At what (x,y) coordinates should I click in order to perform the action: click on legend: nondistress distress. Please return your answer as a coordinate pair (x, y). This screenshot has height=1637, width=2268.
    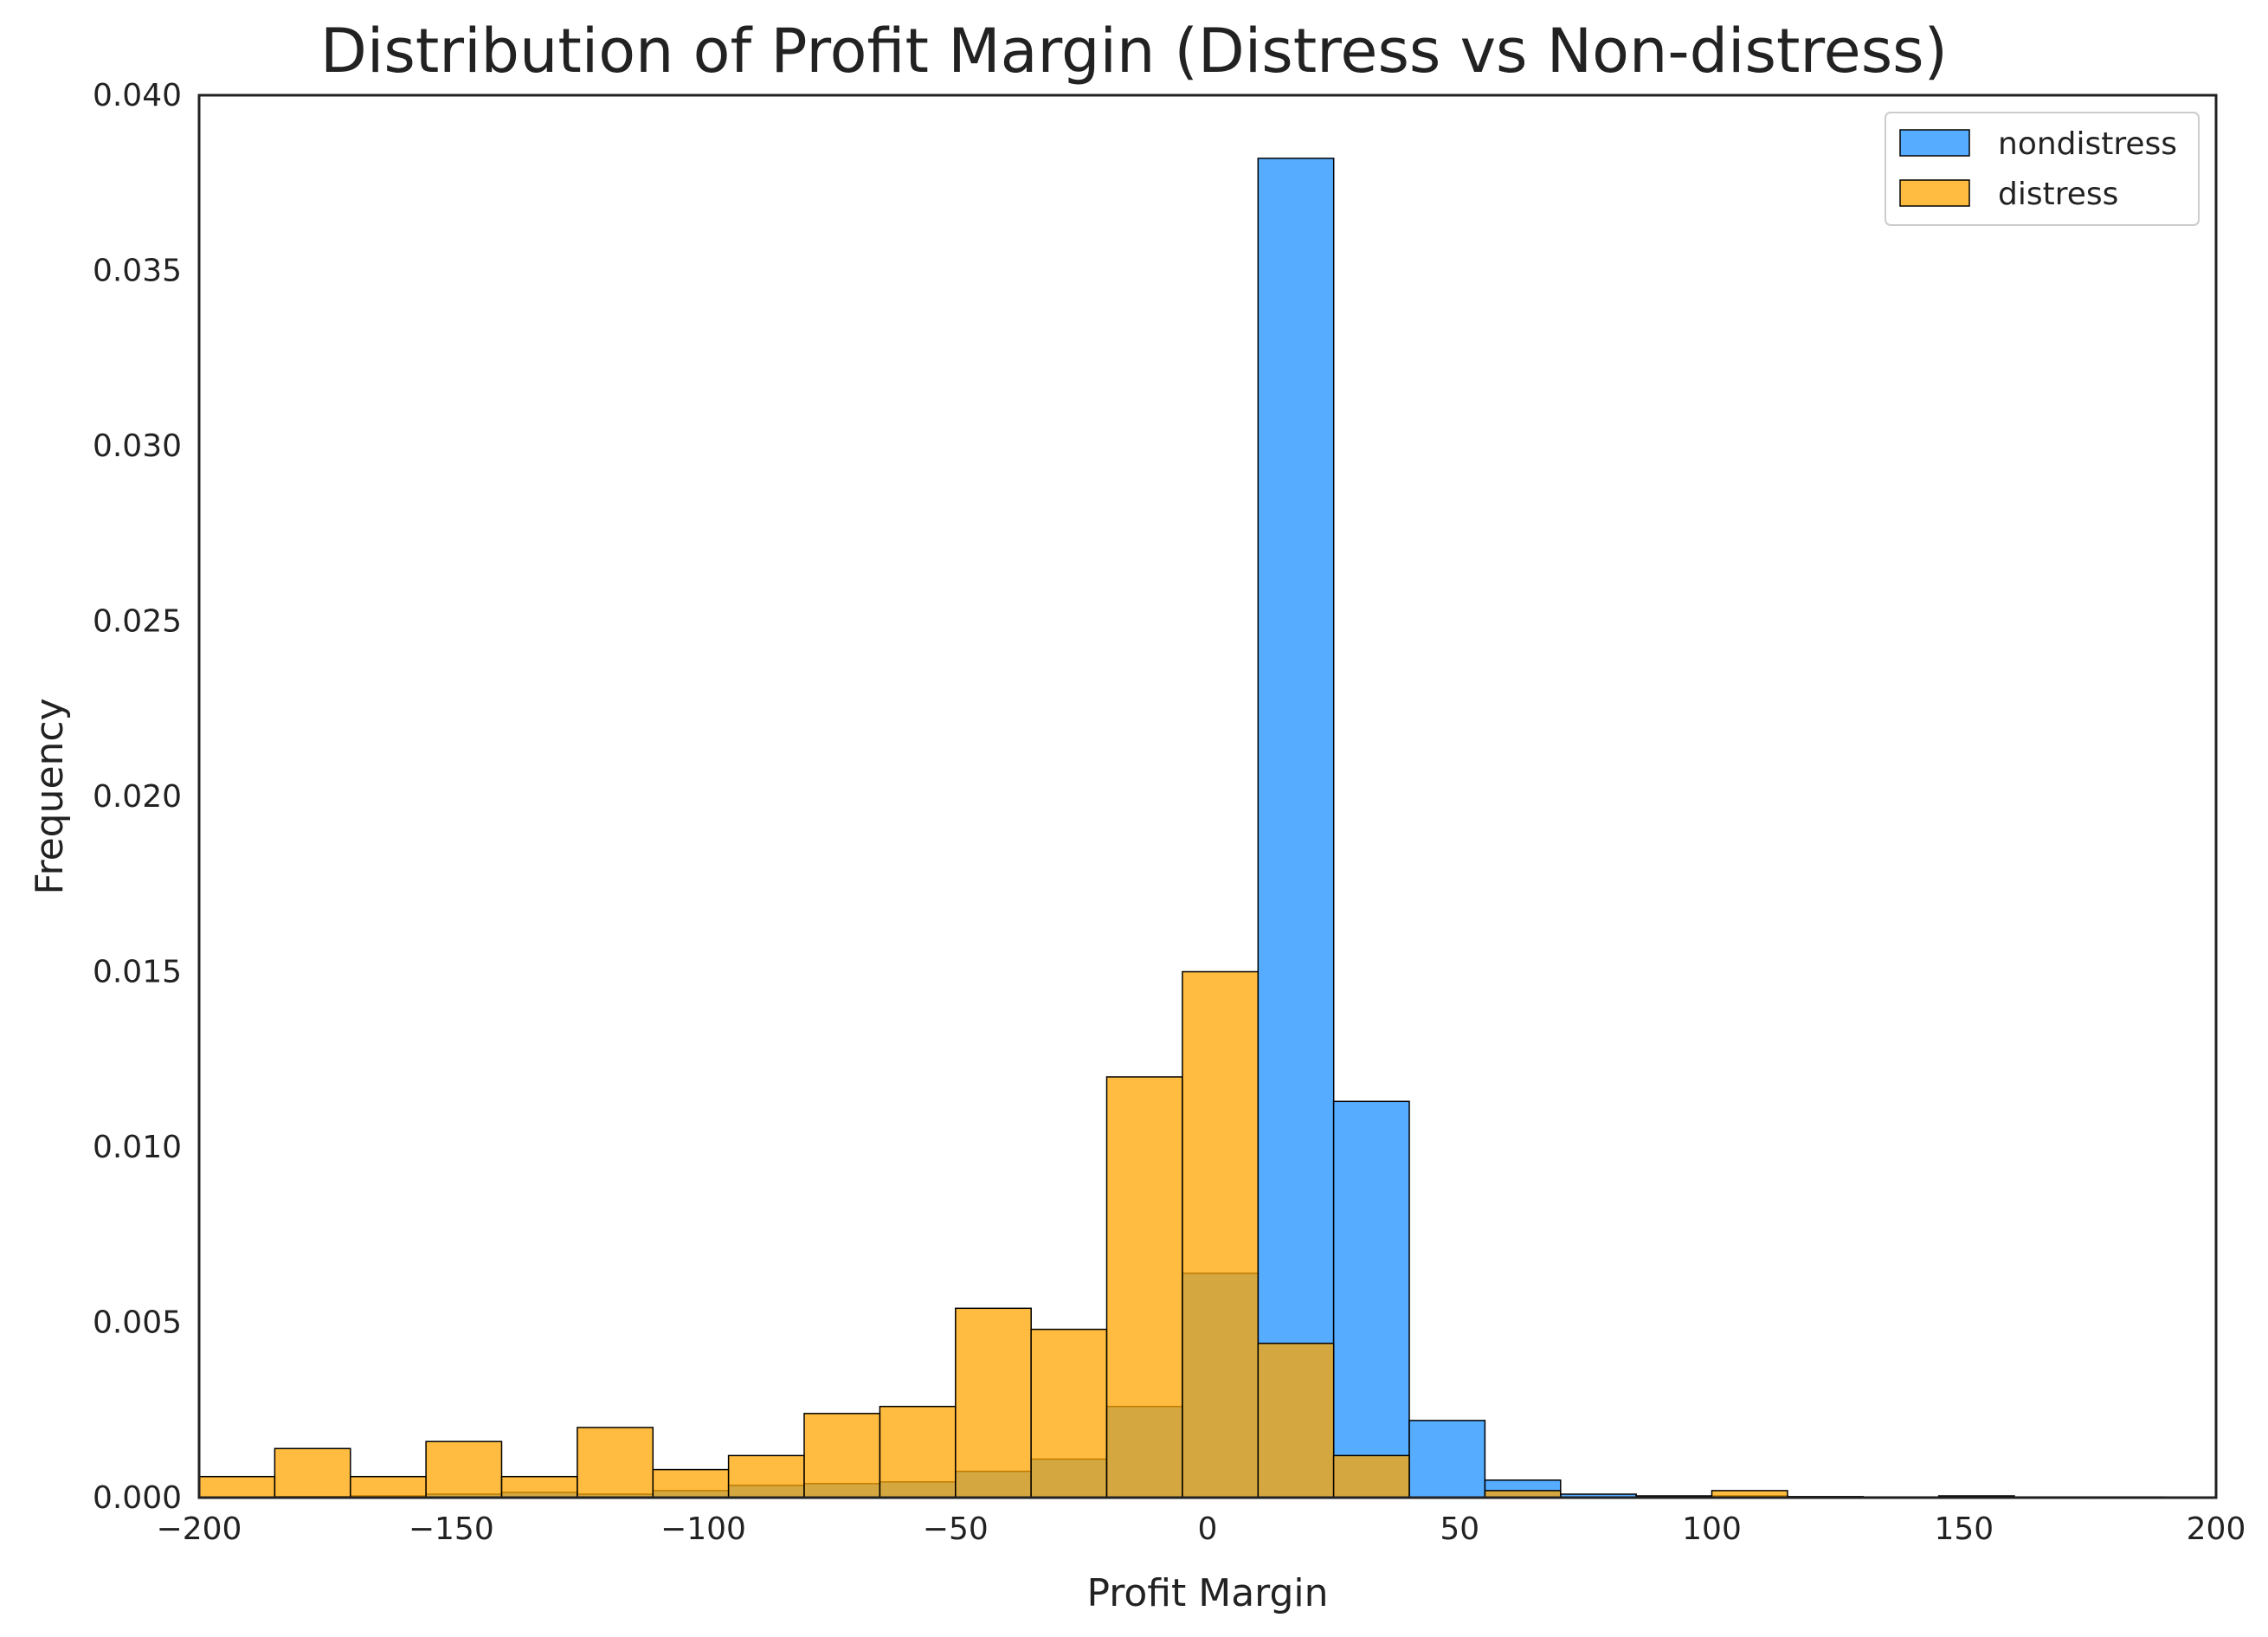
    Looking at the image, I should click on (2042, 169).